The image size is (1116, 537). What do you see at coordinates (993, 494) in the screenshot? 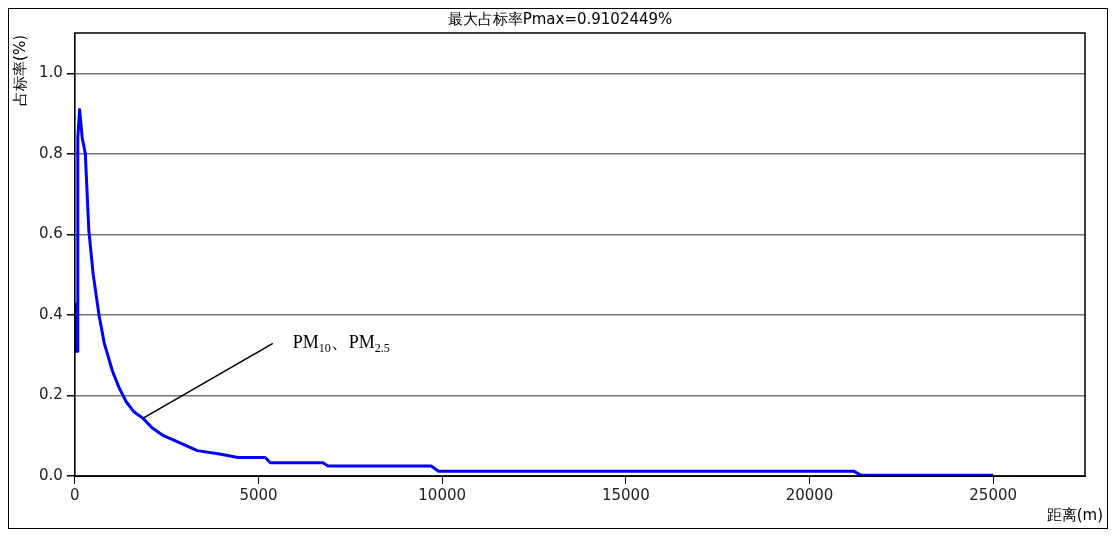
I see `x-tick-label: 25000` at bounding box center [993, 494].